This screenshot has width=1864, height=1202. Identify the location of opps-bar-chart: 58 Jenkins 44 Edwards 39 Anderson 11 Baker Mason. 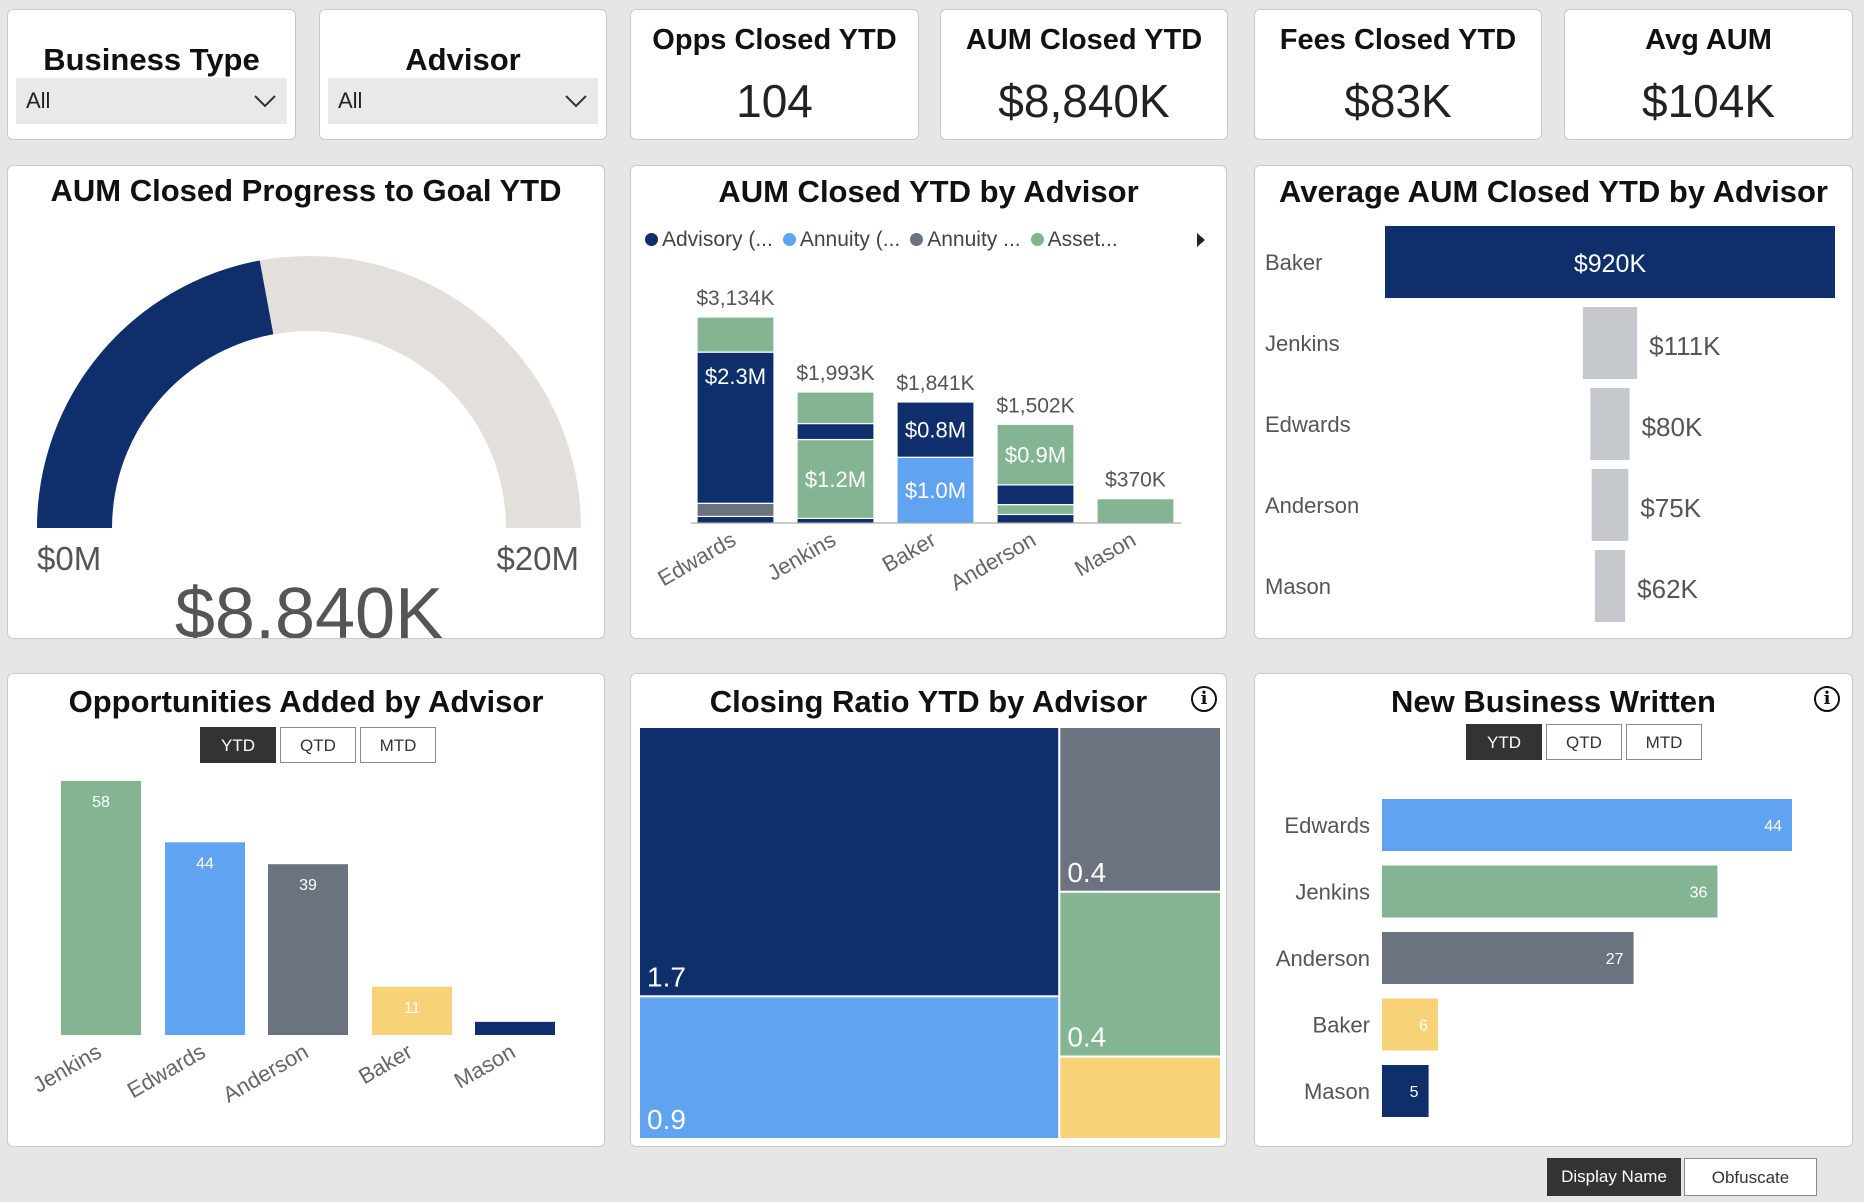
(291, 944).